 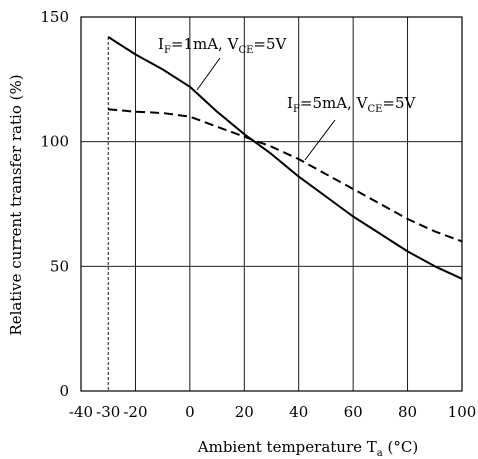 What do you see at coordinates (54, 142) in the screenshot?
I see `y-tick-label-100: 100` at bounding box center [54, 142].